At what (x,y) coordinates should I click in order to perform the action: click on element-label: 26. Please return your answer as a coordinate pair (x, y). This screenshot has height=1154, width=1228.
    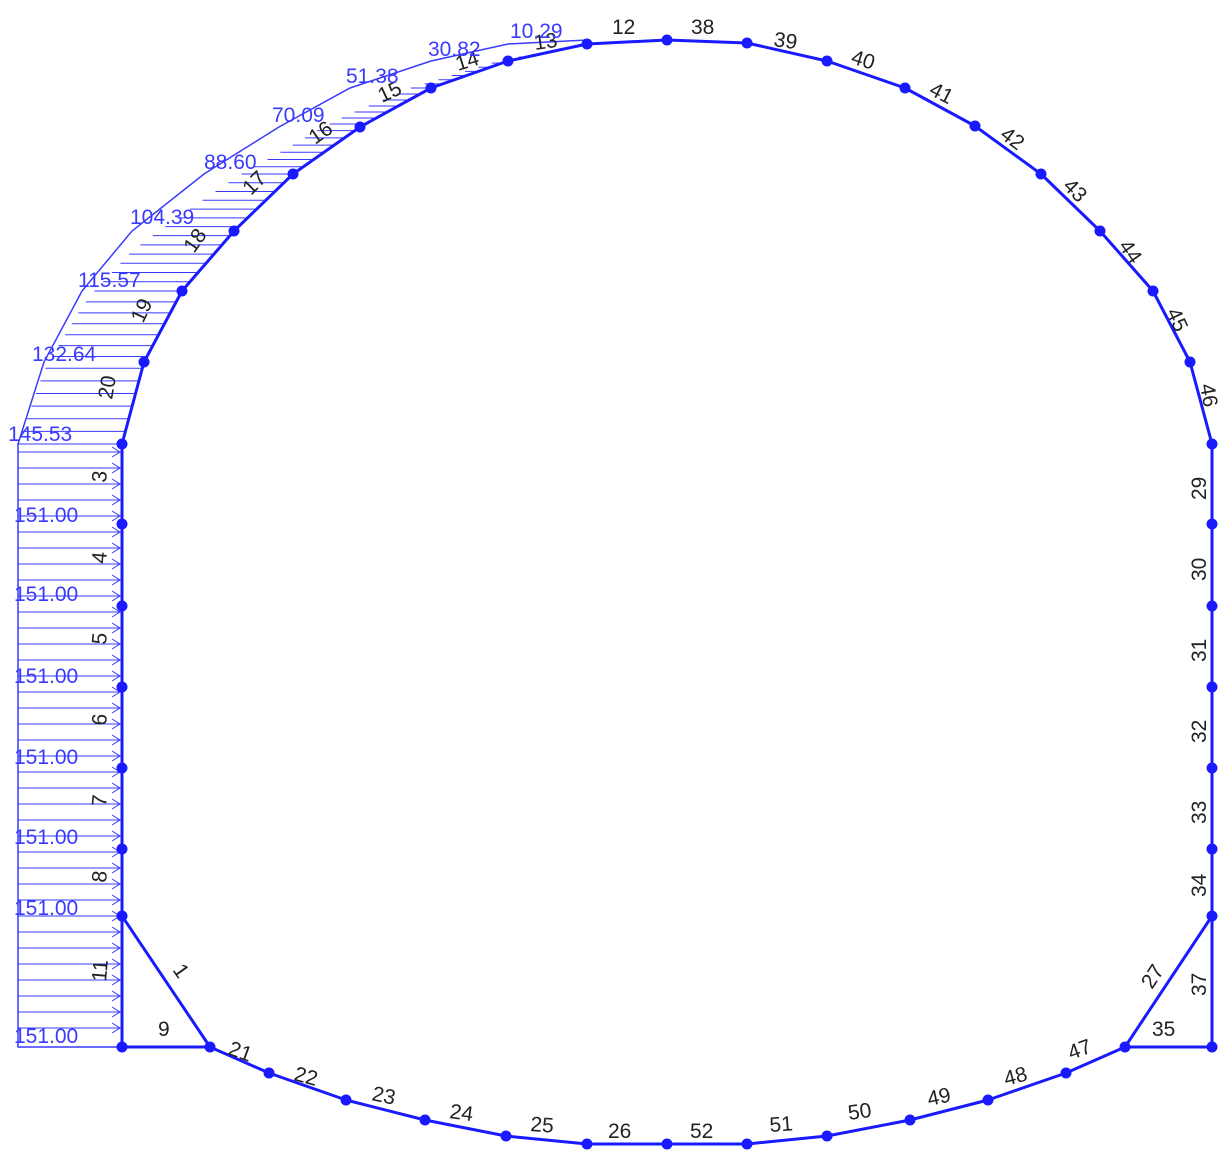
    Looking at the image, I should click on (619, 1131).